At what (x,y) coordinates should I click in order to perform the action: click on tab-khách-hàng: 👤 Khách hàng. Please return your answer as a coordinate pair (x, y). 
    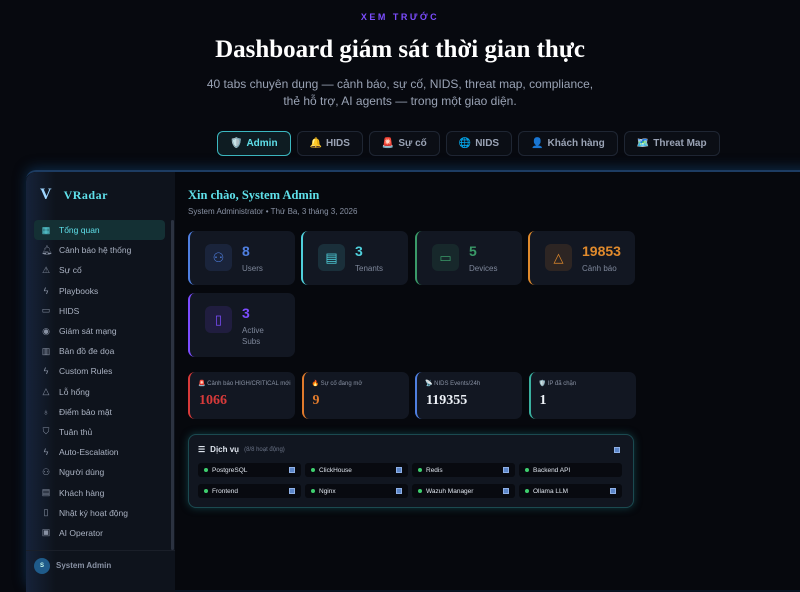
    Looking at the image, I should click on (568, 143).